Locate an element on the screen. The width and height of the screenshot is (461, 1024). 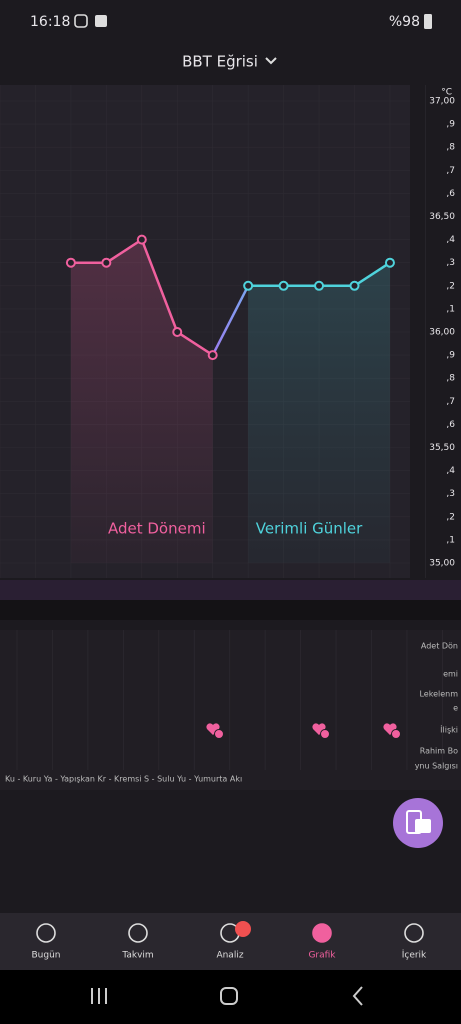
nav-label: Takvim is located at coordinates (137, 956).